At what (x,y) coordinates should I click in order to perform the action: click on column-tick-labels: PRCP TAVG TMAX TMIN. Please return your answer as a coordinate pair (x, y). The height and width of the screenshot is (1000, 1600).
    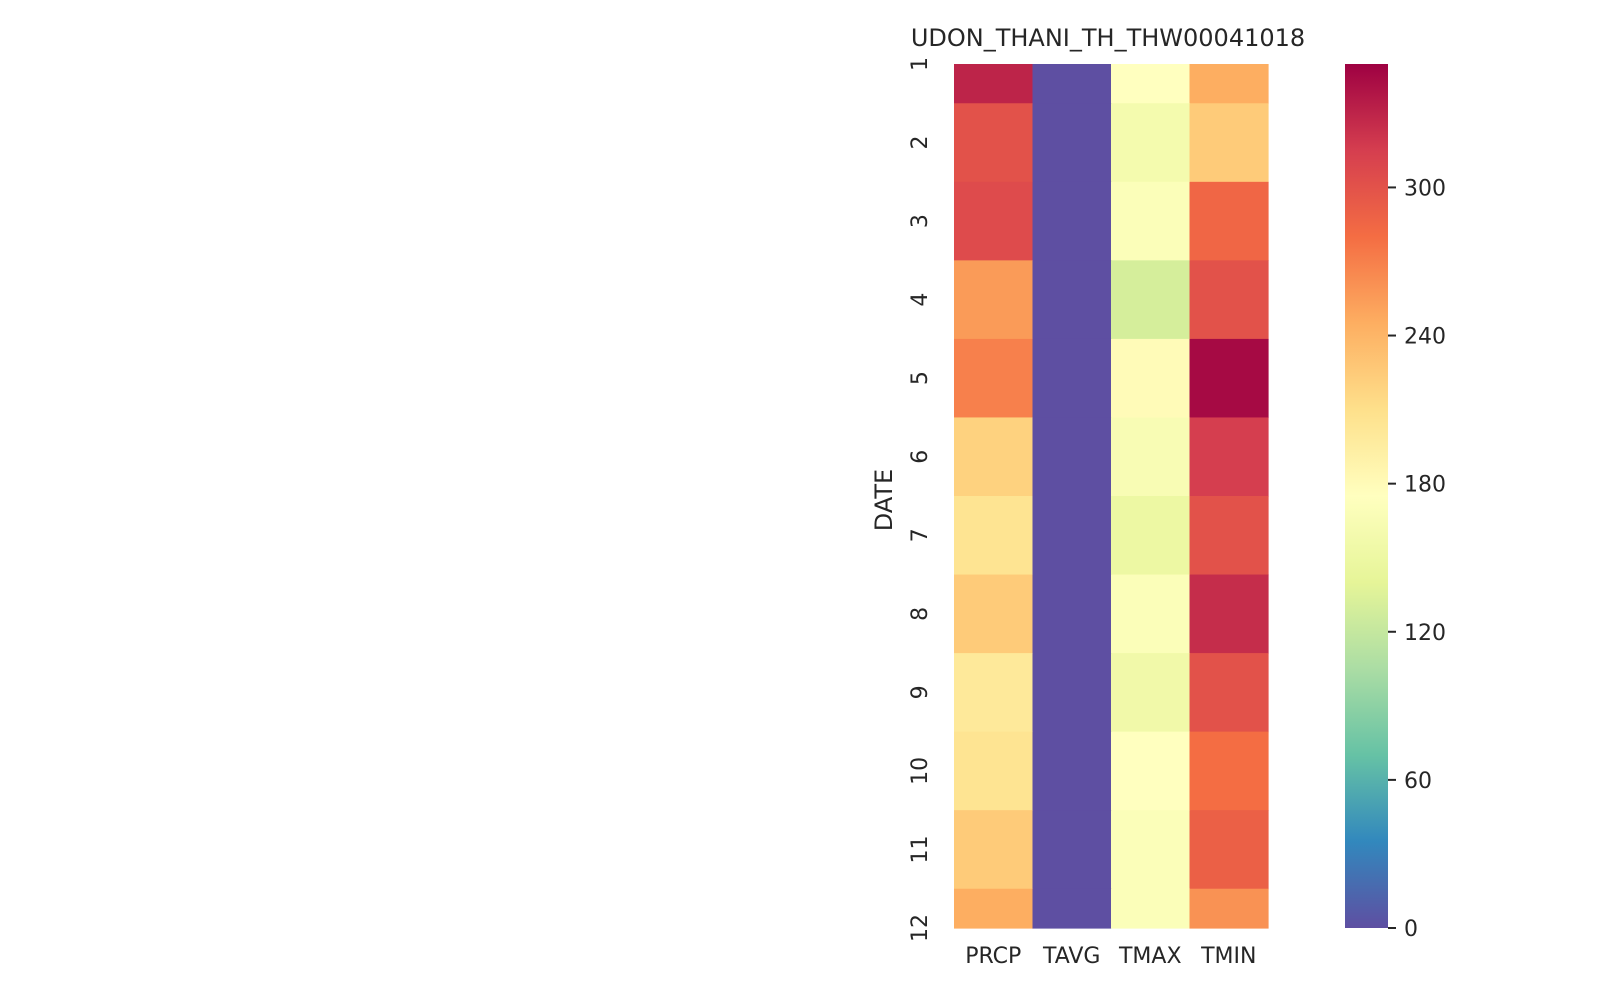
    Looking at the image, I should click on (1110, 956).